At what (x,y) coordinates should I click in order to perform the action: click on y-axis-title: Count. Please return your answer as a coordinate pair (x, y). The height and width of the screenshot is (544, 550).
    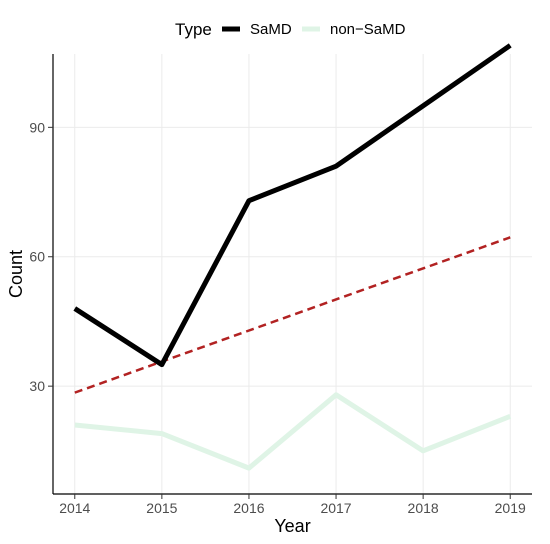
    Looking at the image, I should click on (16, 274).